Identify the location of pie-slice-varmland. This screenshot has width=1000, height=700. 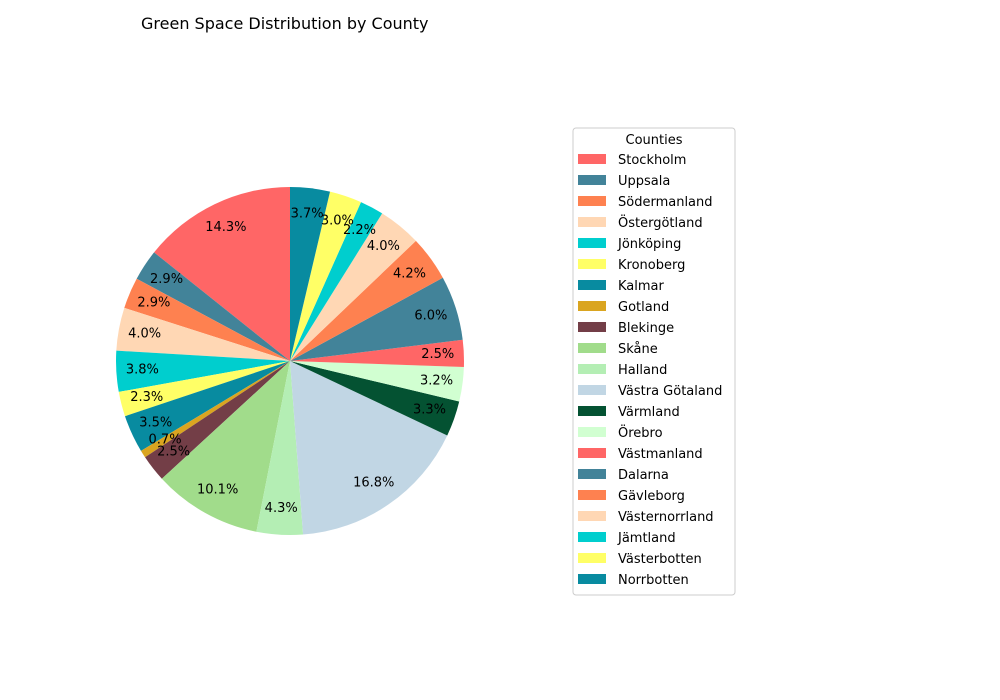
(375, 398).